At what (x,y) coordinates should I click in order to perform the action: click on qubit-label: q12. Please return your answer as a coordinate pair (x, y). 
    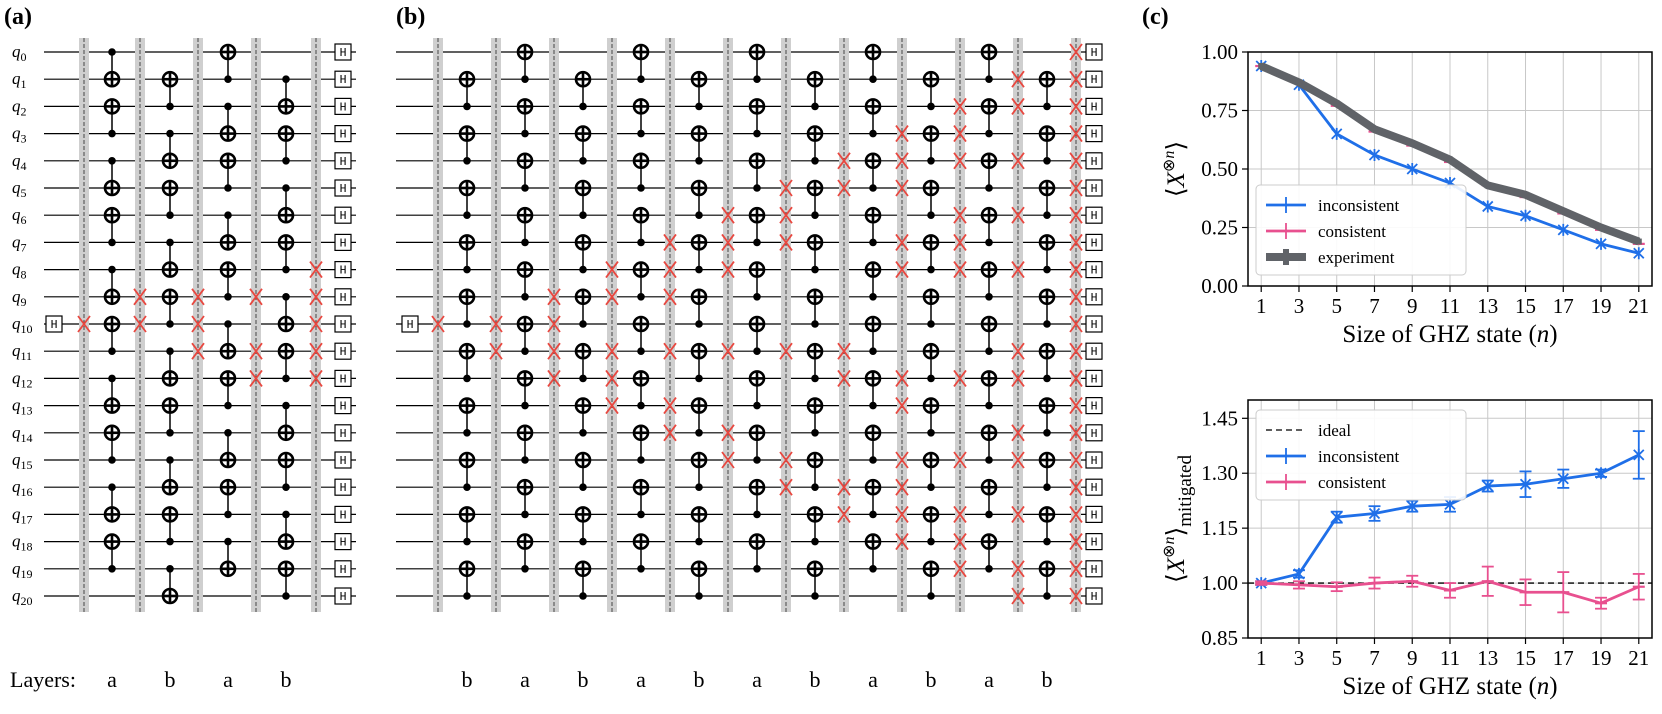
    Looking at the image, I should click on (22, 379).